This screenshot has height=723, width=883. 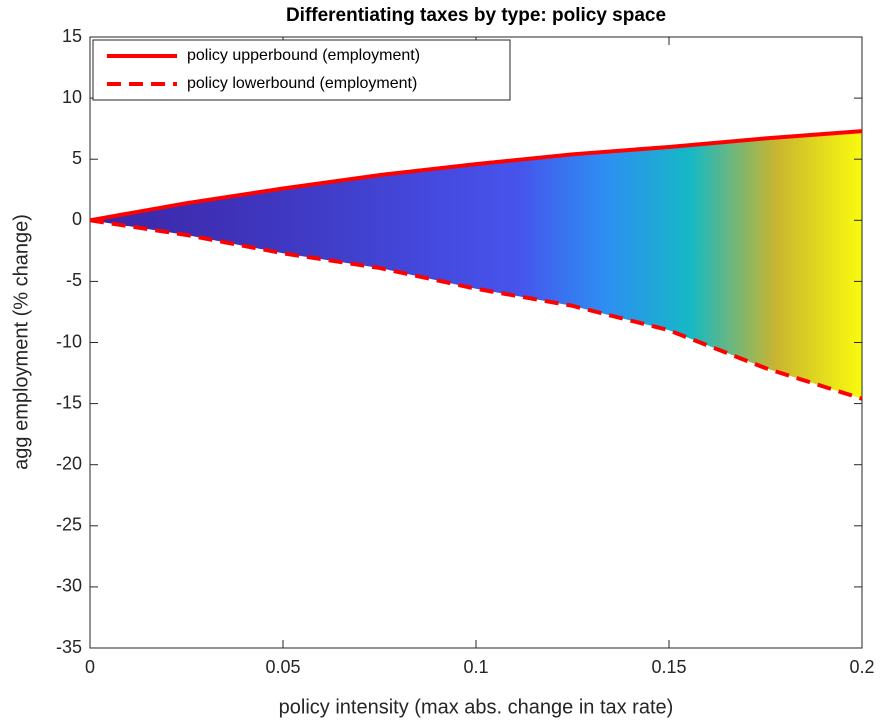 I want to click on y-axis-label: agg employment (% change), so click(x=21, y=342).